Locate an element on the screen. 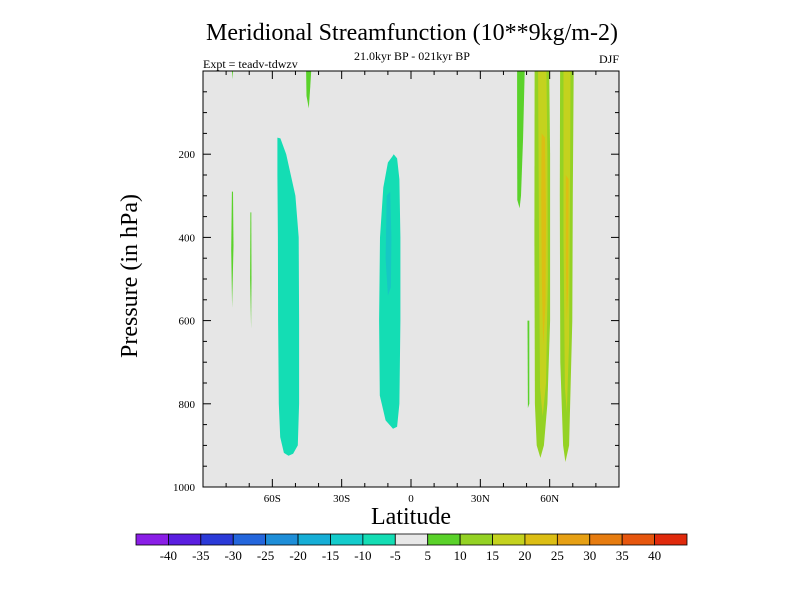  contour-nh-band-51n is located at coordinates (528, 364).